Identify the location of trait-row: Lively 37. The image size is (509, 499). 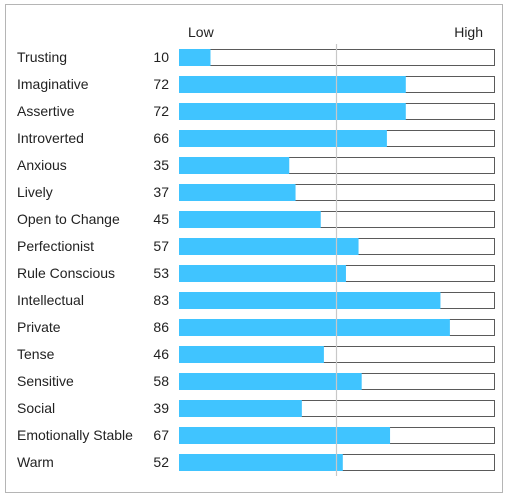
(256, 192).